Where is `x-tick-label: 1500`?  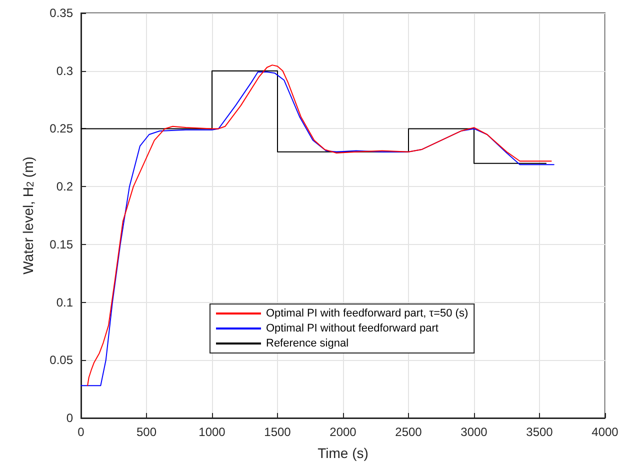
x-tick-label: 1500 is located at coordinates (278, 432).